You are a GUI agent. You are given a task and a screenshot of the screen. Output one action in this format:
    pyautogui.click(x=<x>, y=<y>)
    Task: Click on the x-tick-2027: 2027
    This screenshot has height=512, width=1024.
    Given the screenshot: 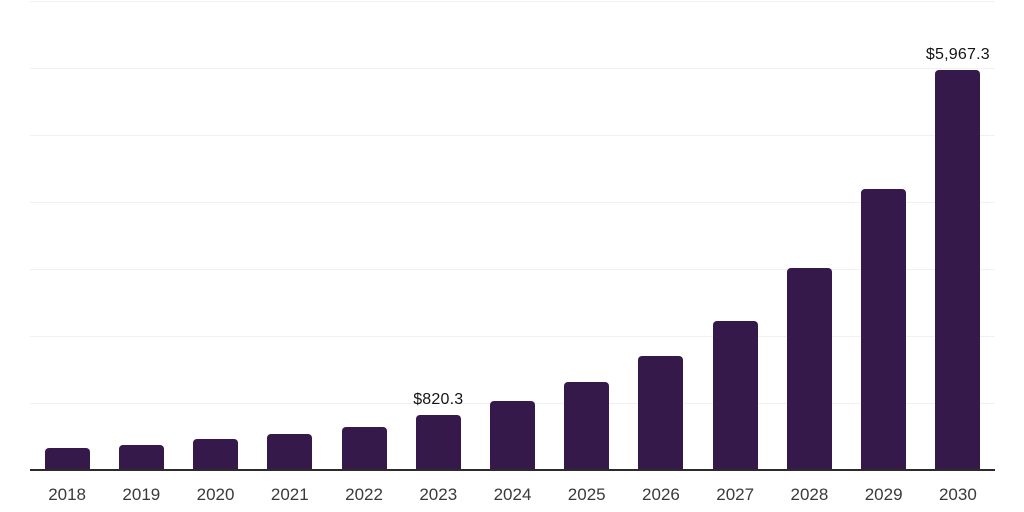 What is the action you would take?
    pyautogui.click(x=735, y=494)
    